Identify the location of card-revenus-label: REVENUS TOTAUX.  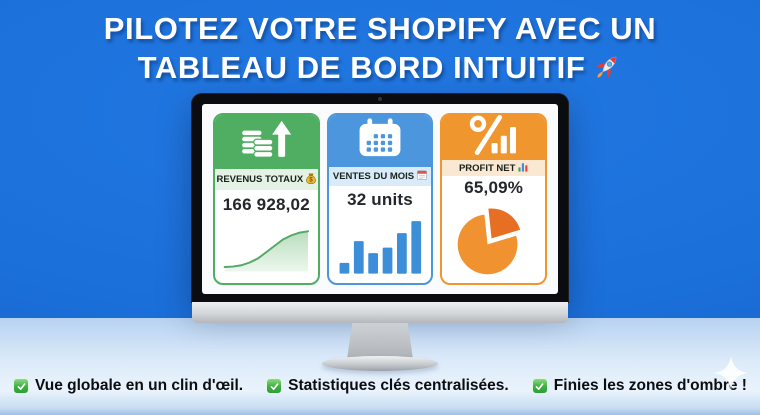
(260, 180).